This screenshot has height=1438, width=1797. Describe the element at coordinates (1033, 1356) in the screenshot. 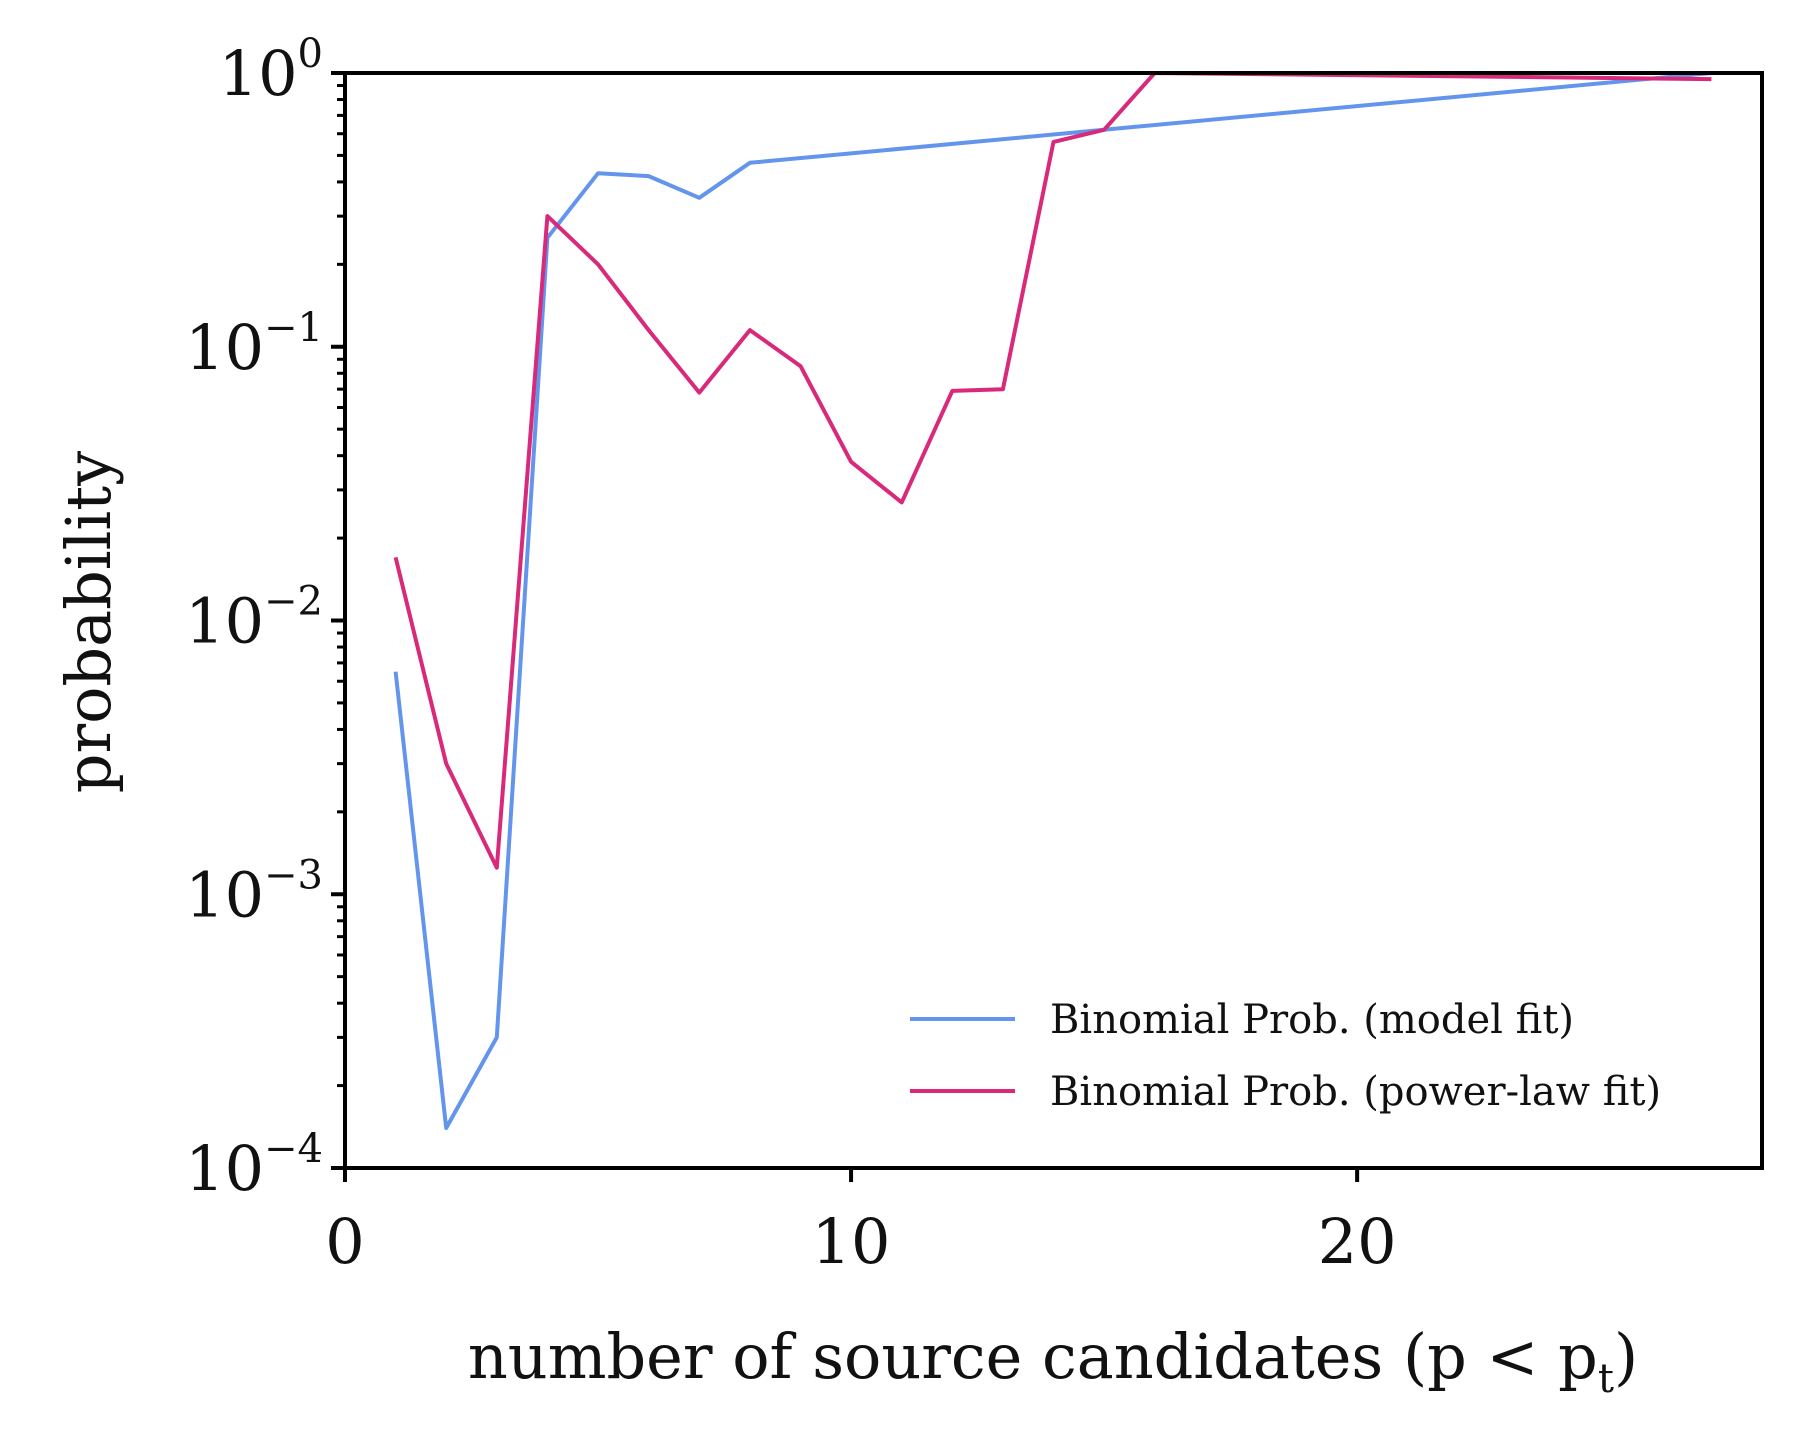

I see `x-axis-label-main: number of source candidates (p < p` at that location.